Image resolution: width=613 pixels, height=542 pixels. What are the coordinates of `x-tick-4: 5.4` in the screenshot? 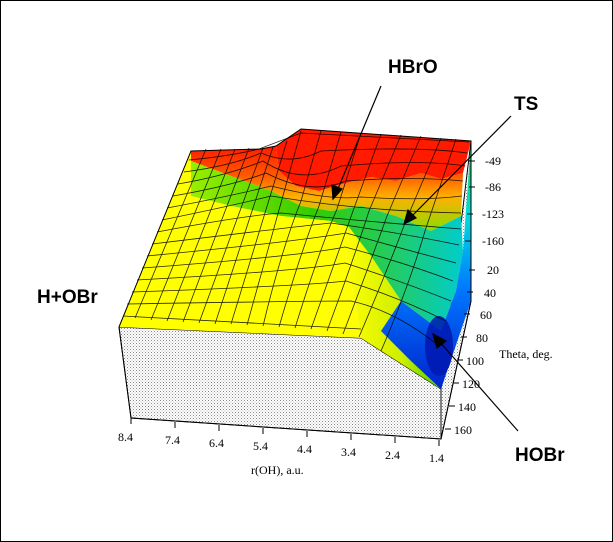 It's located at (260, 446).